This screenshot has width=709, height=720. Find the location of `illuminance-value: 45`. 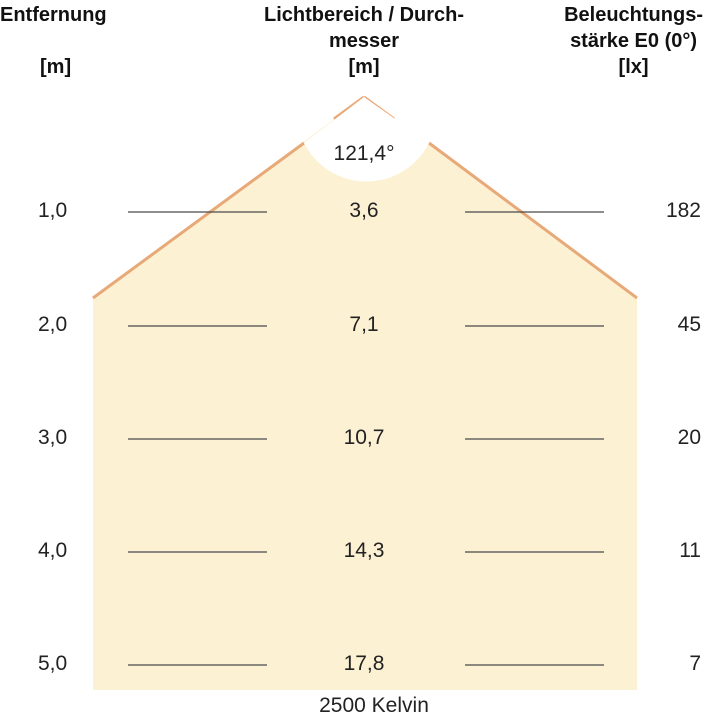

illuminance-value: 45 is located at coordinates (689, 324).